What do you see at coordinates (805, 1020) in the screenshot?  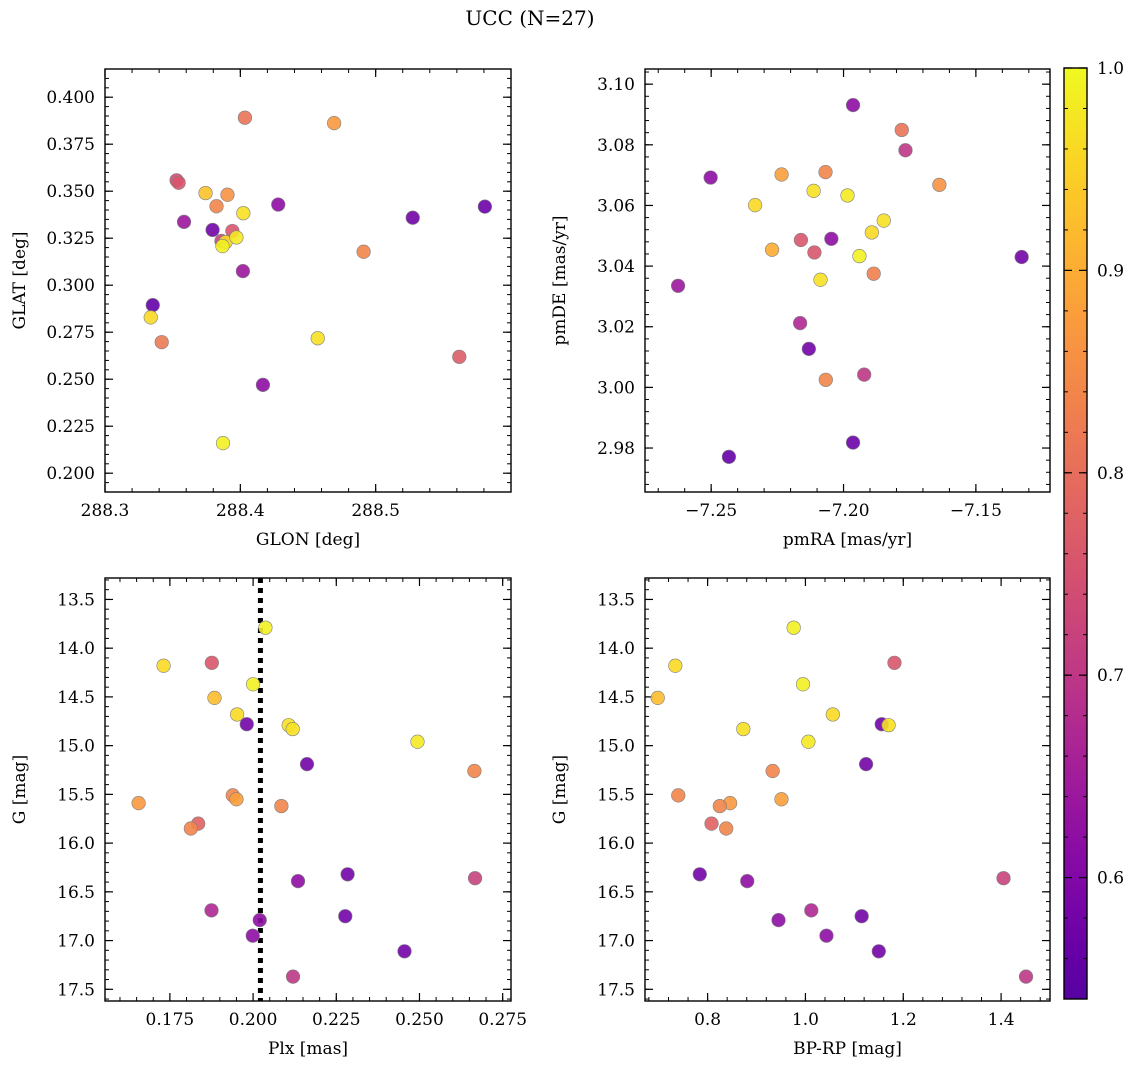 I see `x-tick-label: 1.0` at bounding box center [805, 1020].